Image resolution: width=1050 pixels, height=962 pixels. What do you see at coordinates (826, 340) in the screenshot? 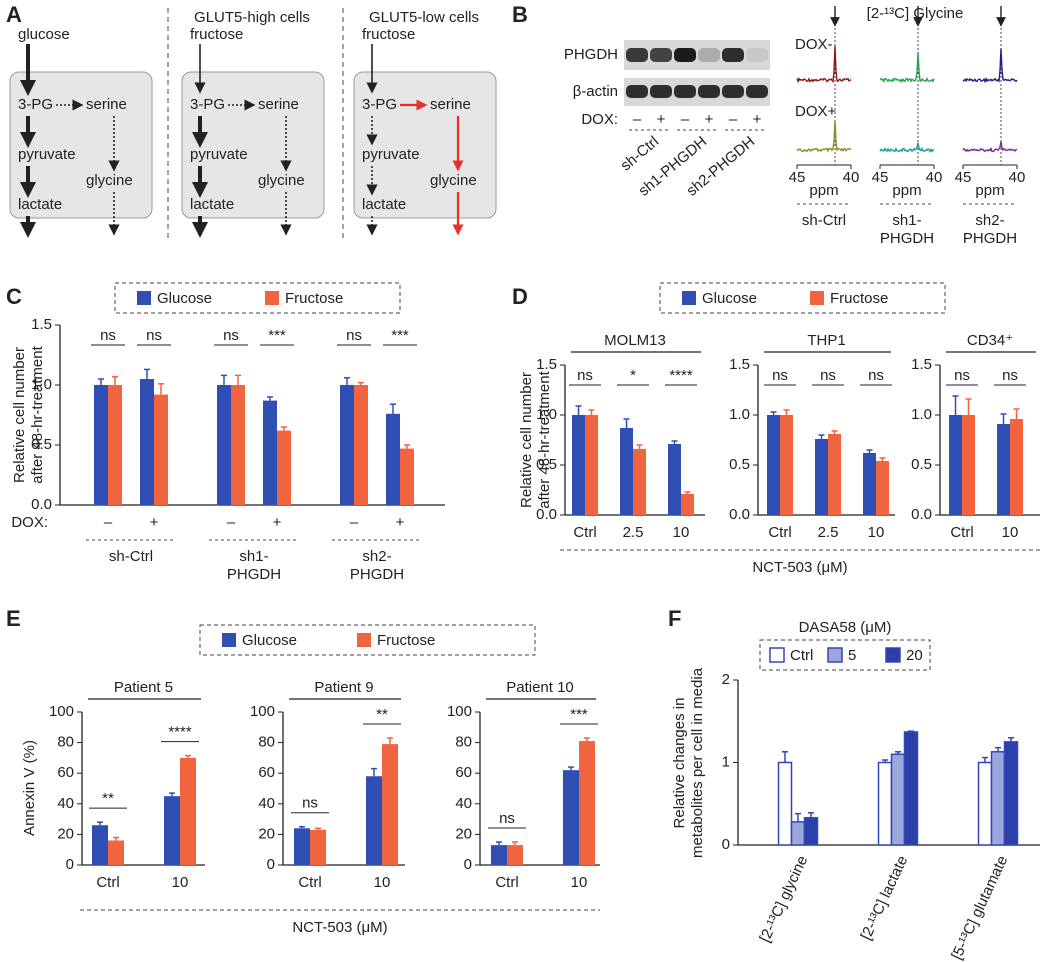
I see `subplot-title: THP1` at bounding box center [826, 340].